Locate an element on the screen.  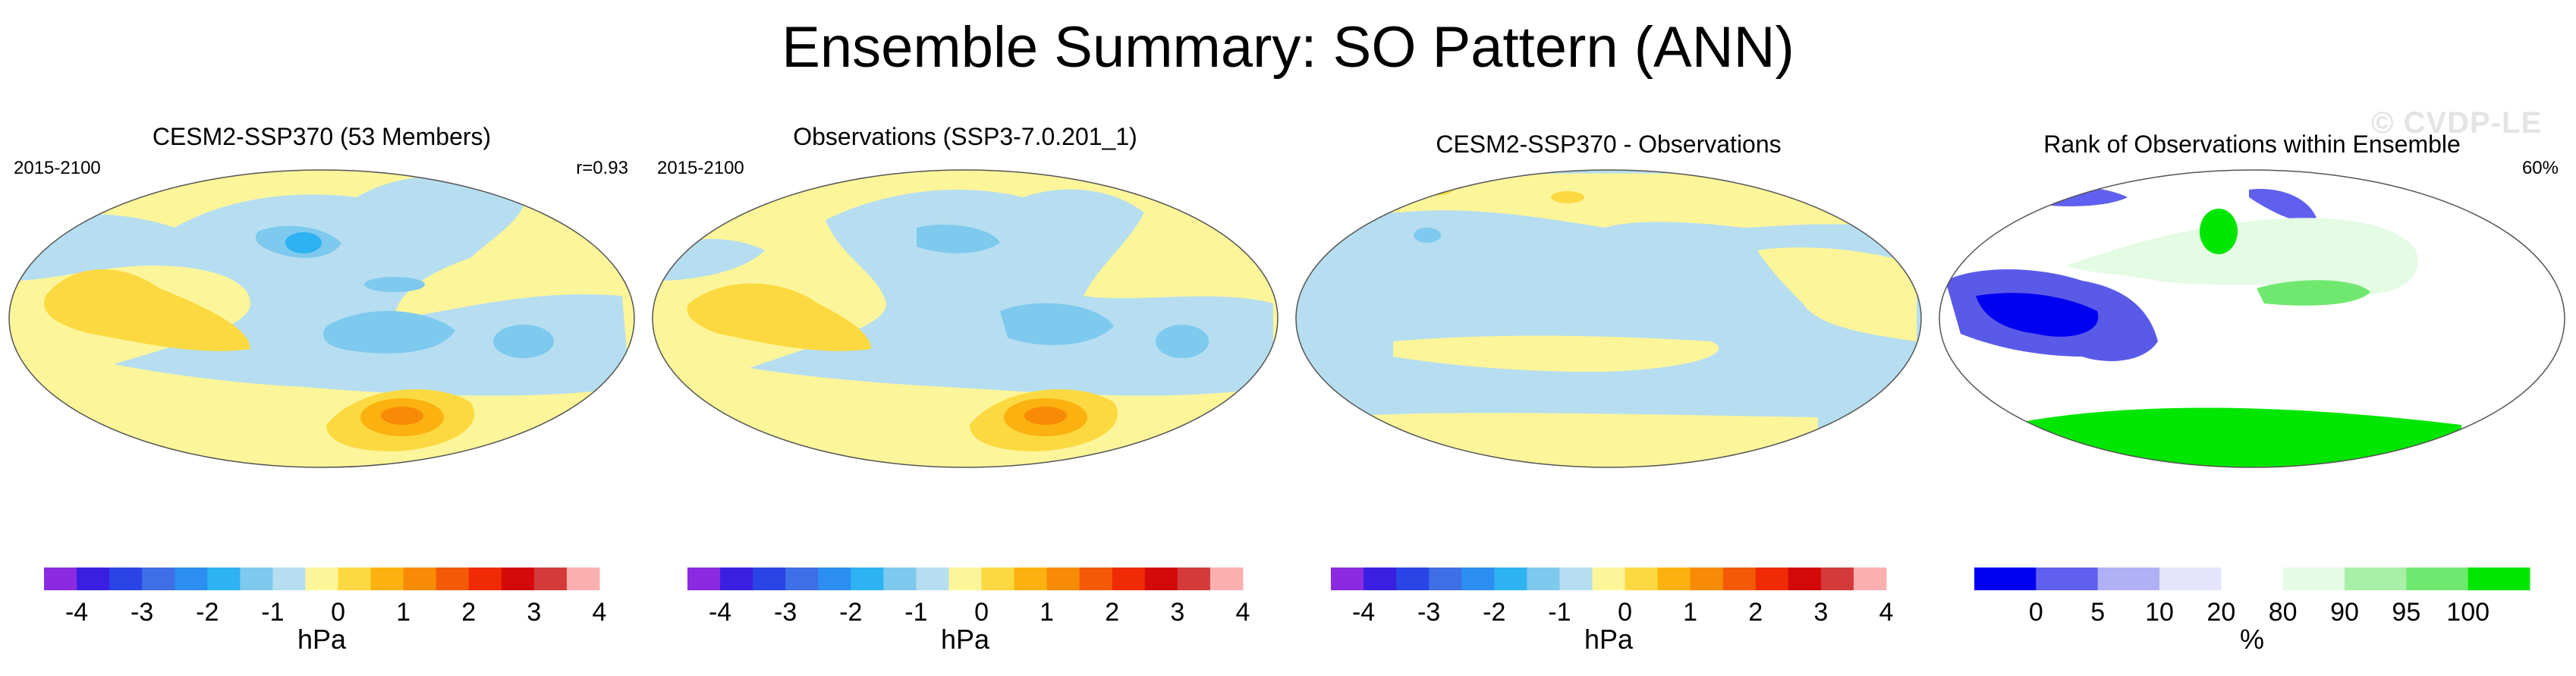
map-negative-core is located at coordinates (303, 242).